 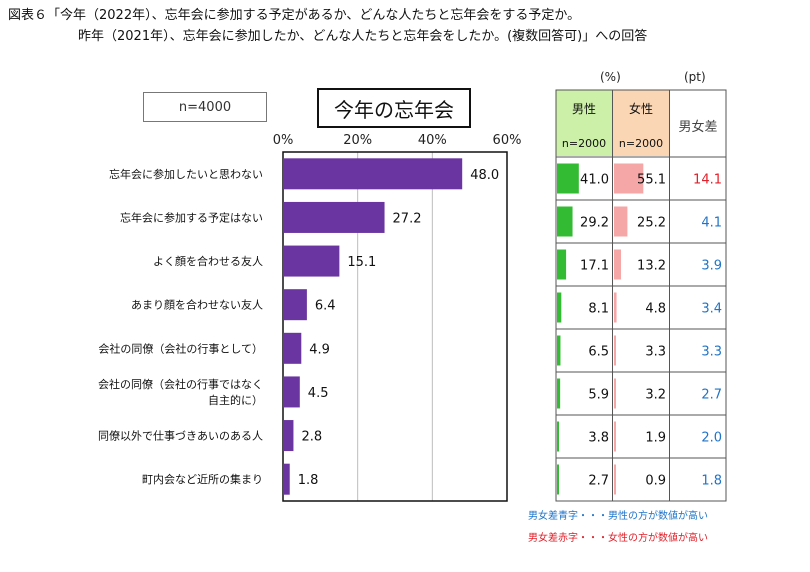 What do you see at coordinates (655, 438) in the screenshot?
I see `female-value: 1.9` at bounding box center [655, 438].